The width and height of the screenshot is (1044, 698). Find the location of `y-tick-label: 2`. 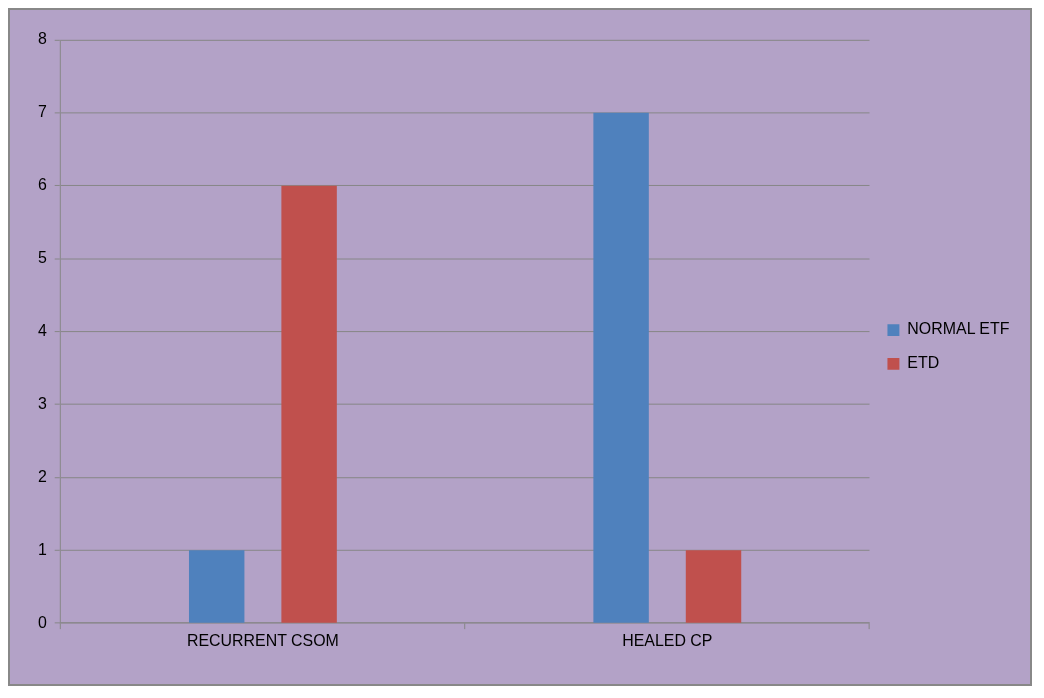

y-tick-label: 2 is located at coordinates (42, 476).